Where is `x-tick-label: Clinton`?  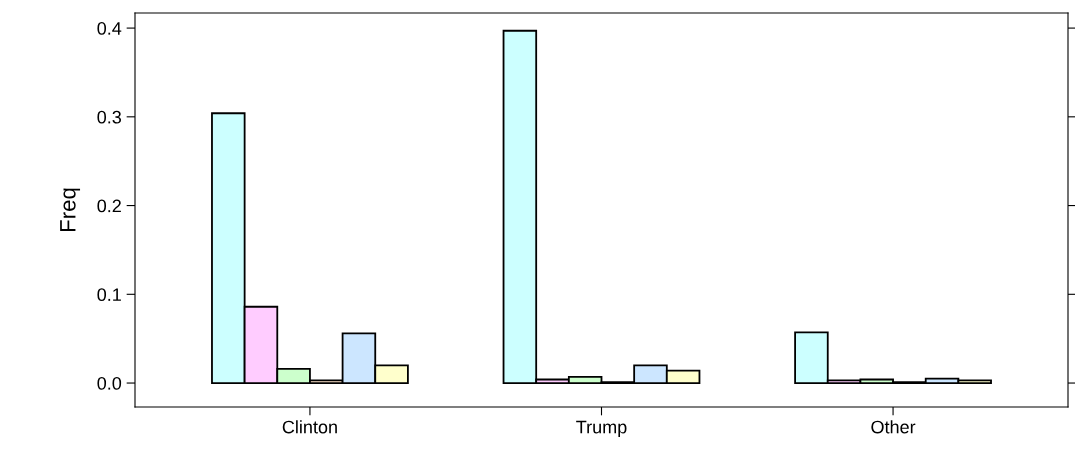 x-tick-label: Clinton is located at coordinates (309, 427).